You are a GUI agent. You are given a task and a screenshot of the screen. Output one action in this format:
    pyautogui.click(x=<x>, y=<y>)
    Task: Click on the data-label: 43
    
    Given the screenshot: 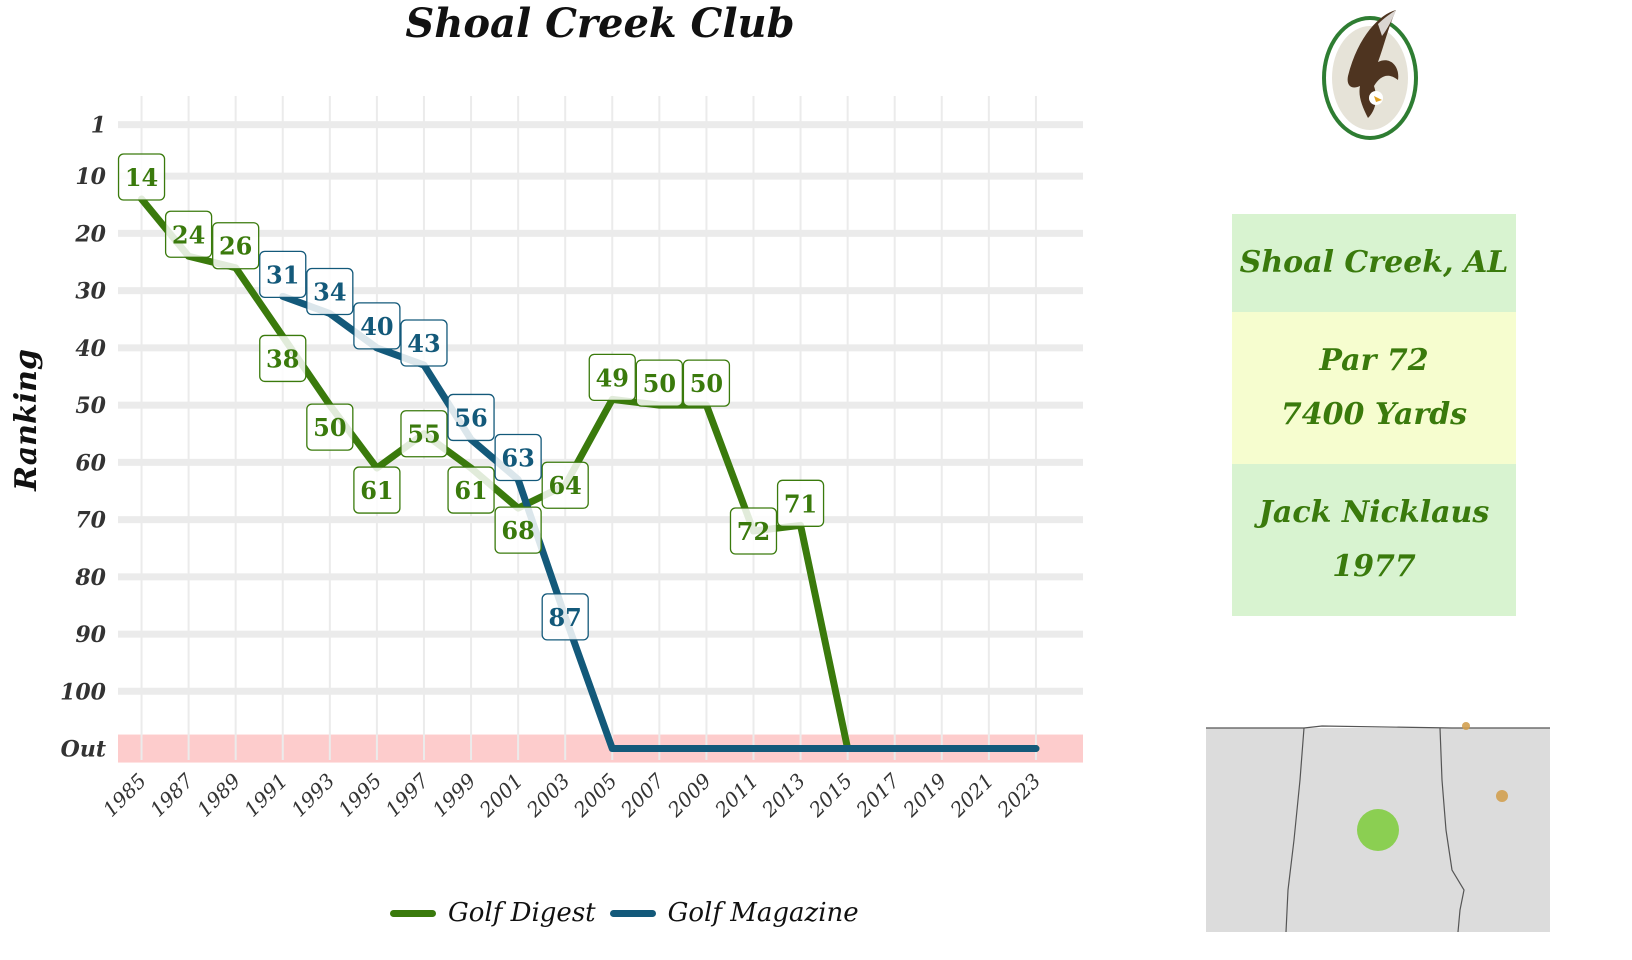 What is the action you would take?
    pyautogui.click(x=423, y=343)
    